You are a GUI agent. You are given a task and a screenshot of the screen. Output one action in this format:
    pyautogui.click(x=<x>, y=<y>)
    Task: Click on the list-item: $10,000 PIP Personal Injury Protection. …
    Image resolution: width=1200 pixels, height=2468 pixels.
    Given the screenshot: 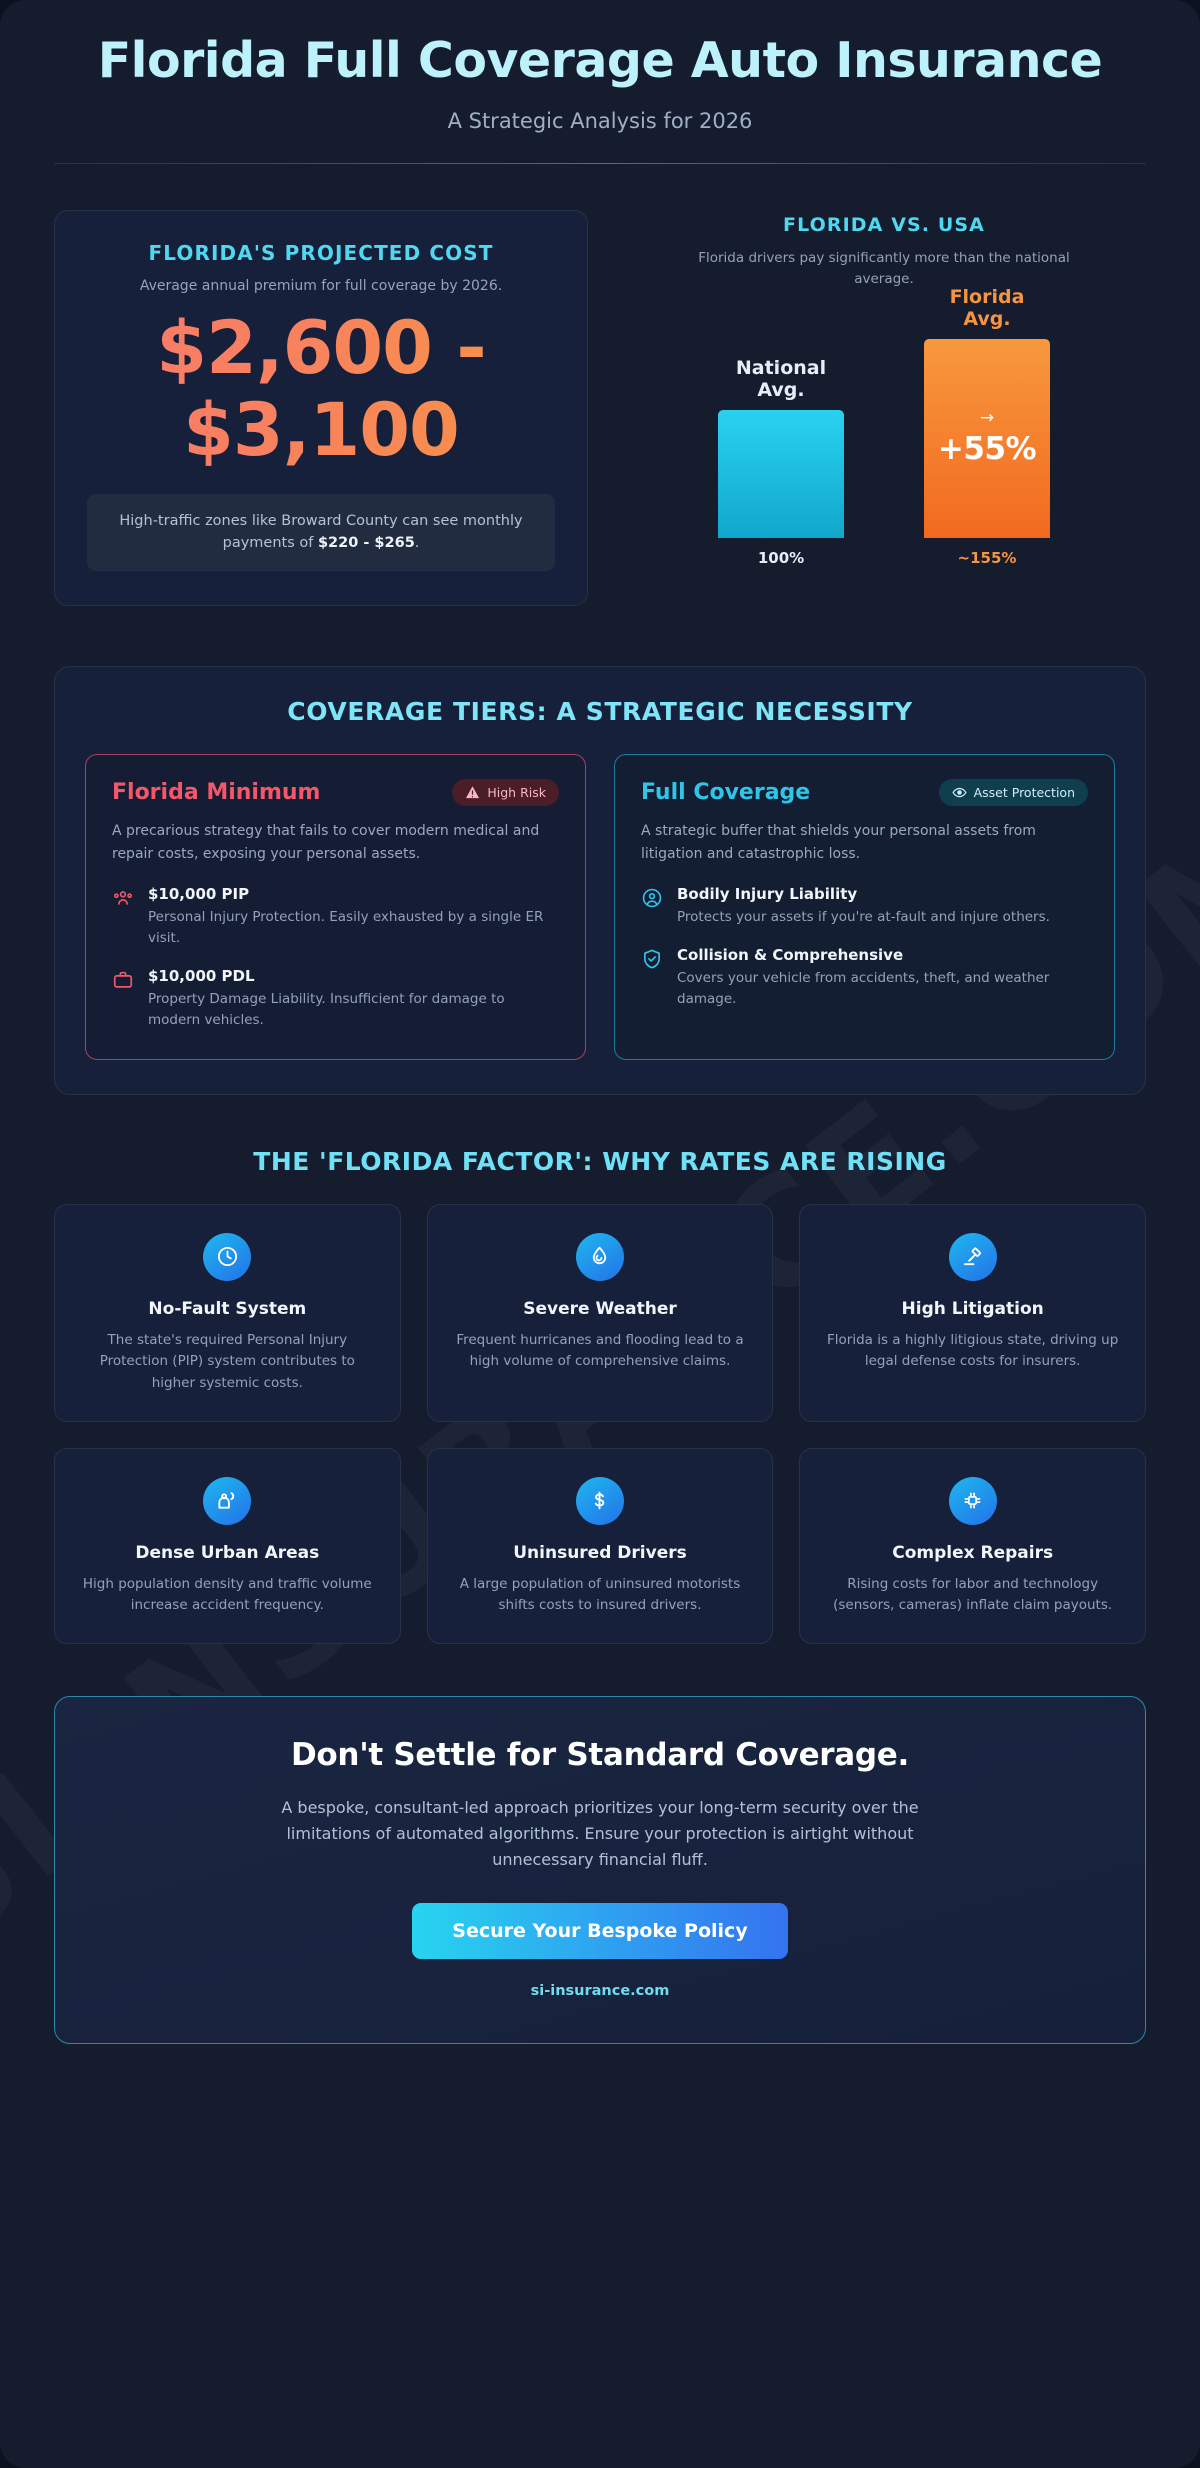 What is the action you would take?
    pyautogui.click(x=335, y=917)
    